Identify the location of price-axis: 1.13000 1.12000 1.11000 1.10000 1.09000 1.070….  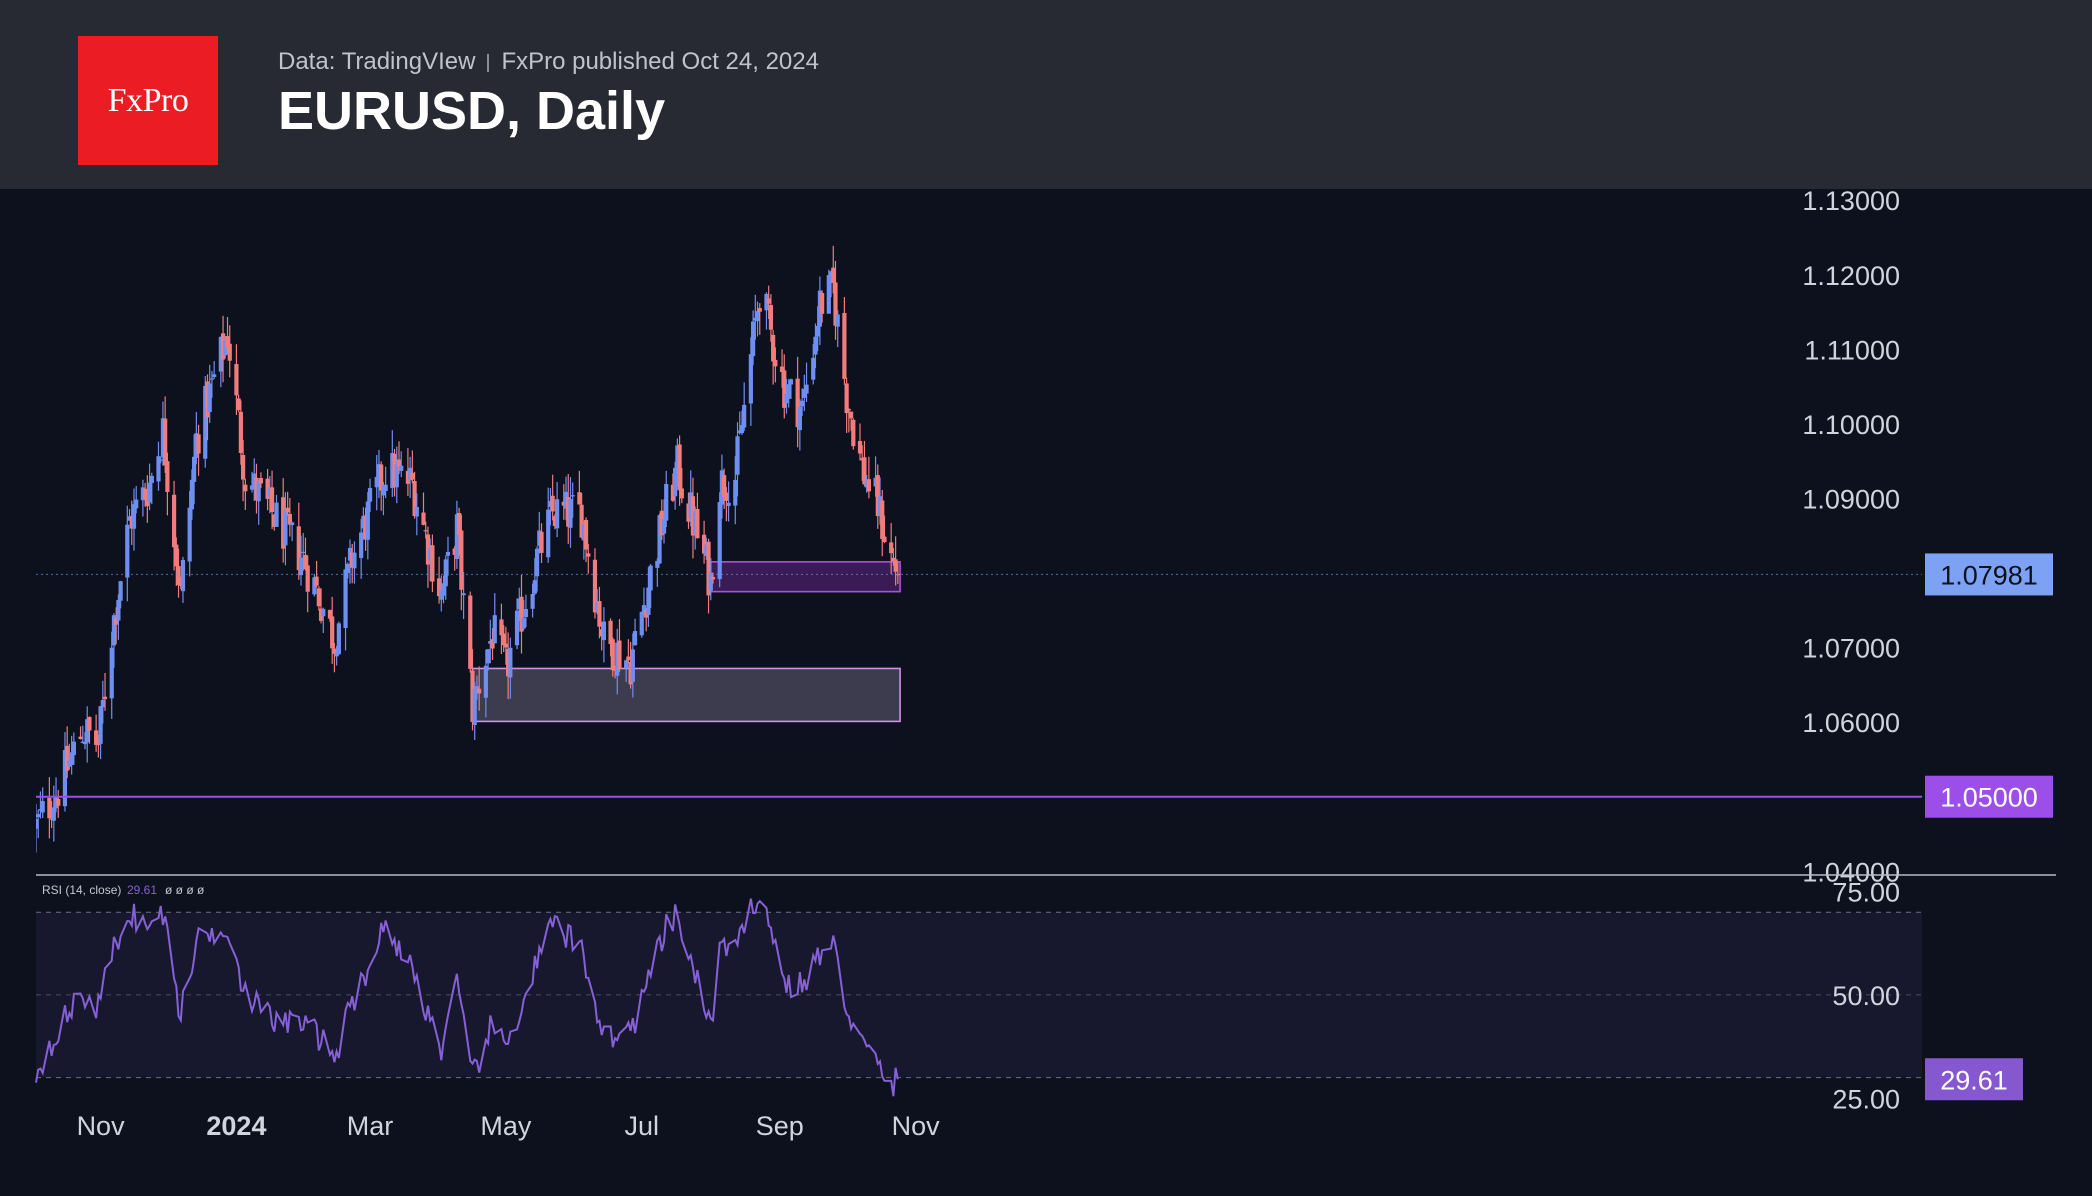
(1851, 538).